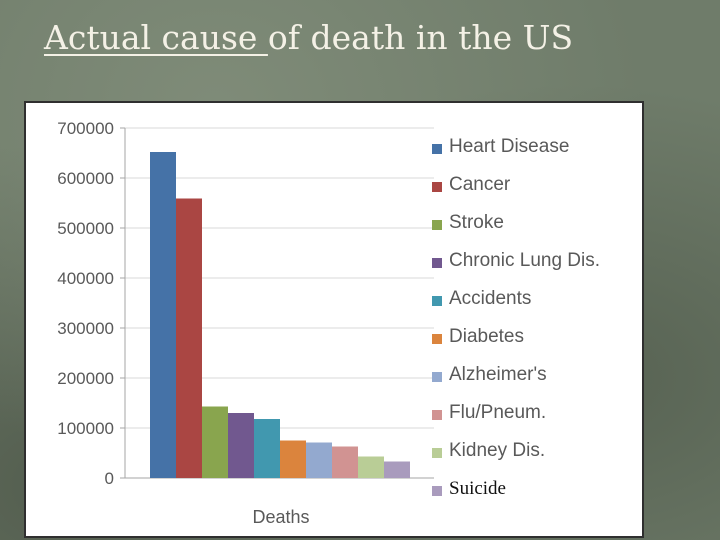 The width and height of the screenshot is (720, 540). Describe the element at coordinates (497, 450) in the screenshot. I see `legend-label: Kidney Dis.` at that location.